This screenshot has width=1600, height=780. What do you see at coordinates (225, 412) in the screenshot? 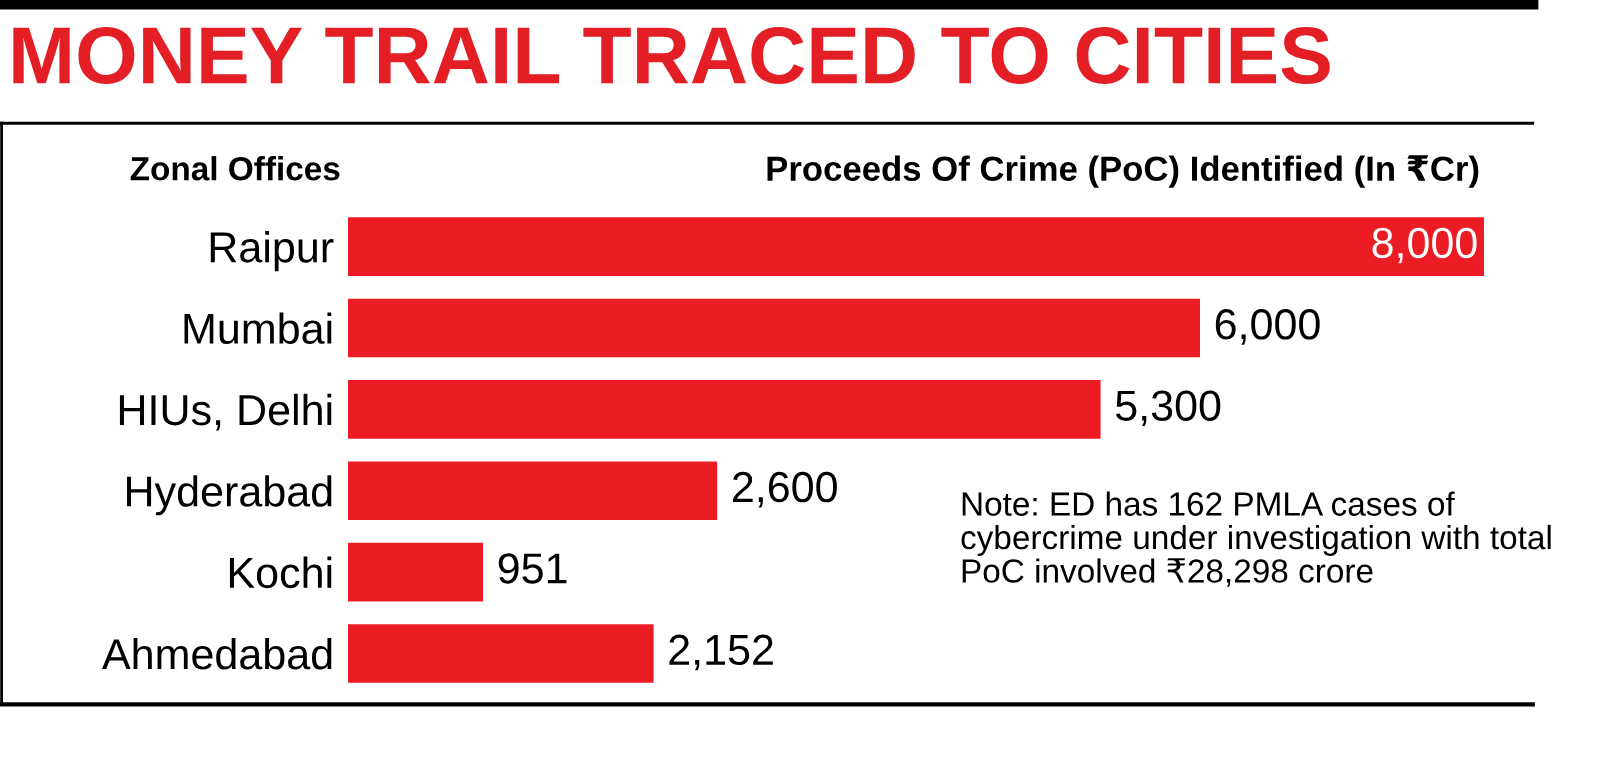
I see `y-tick-label: HIUs, Delhi` at bounding box center [225, 412].